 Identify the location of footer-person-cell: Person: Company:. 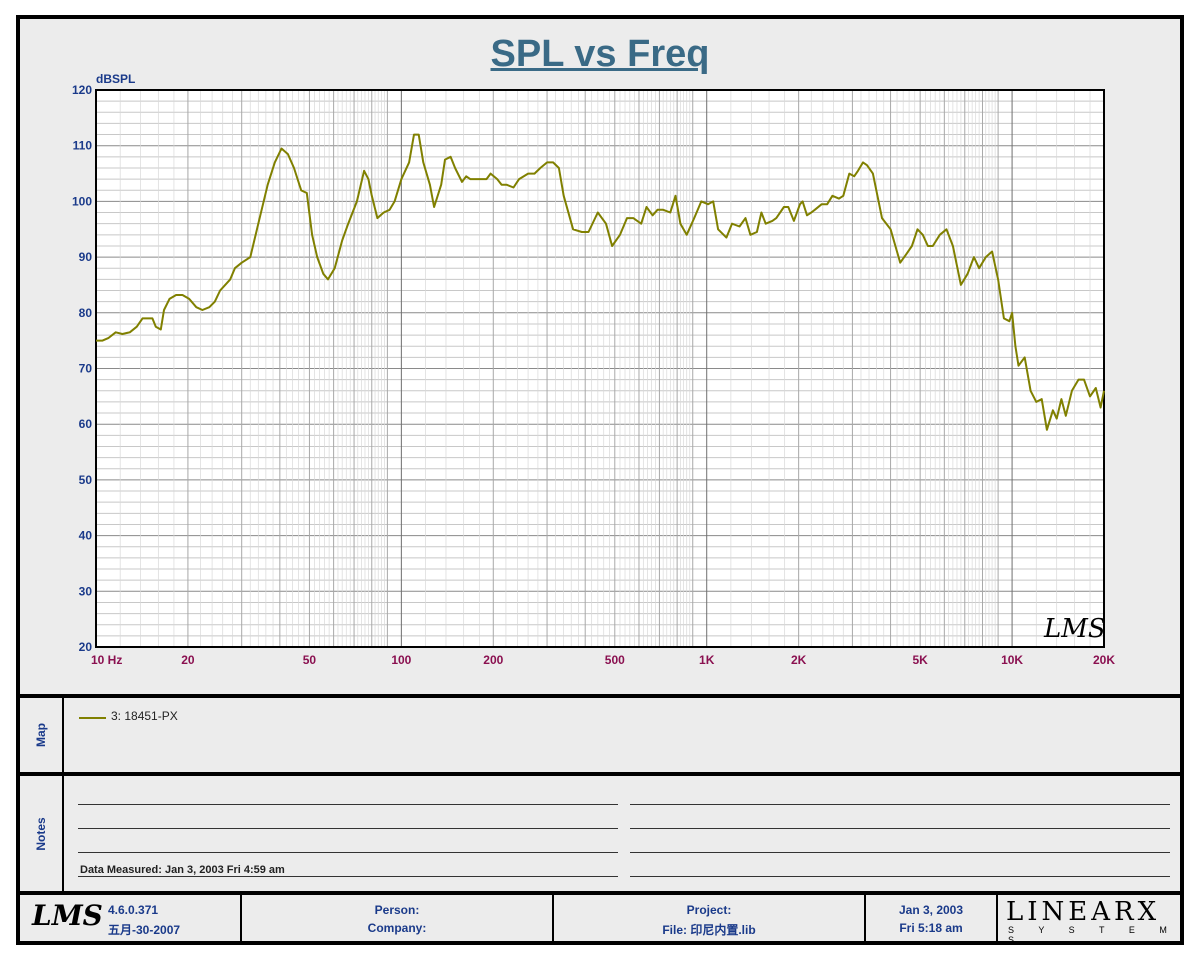
(398, 918).